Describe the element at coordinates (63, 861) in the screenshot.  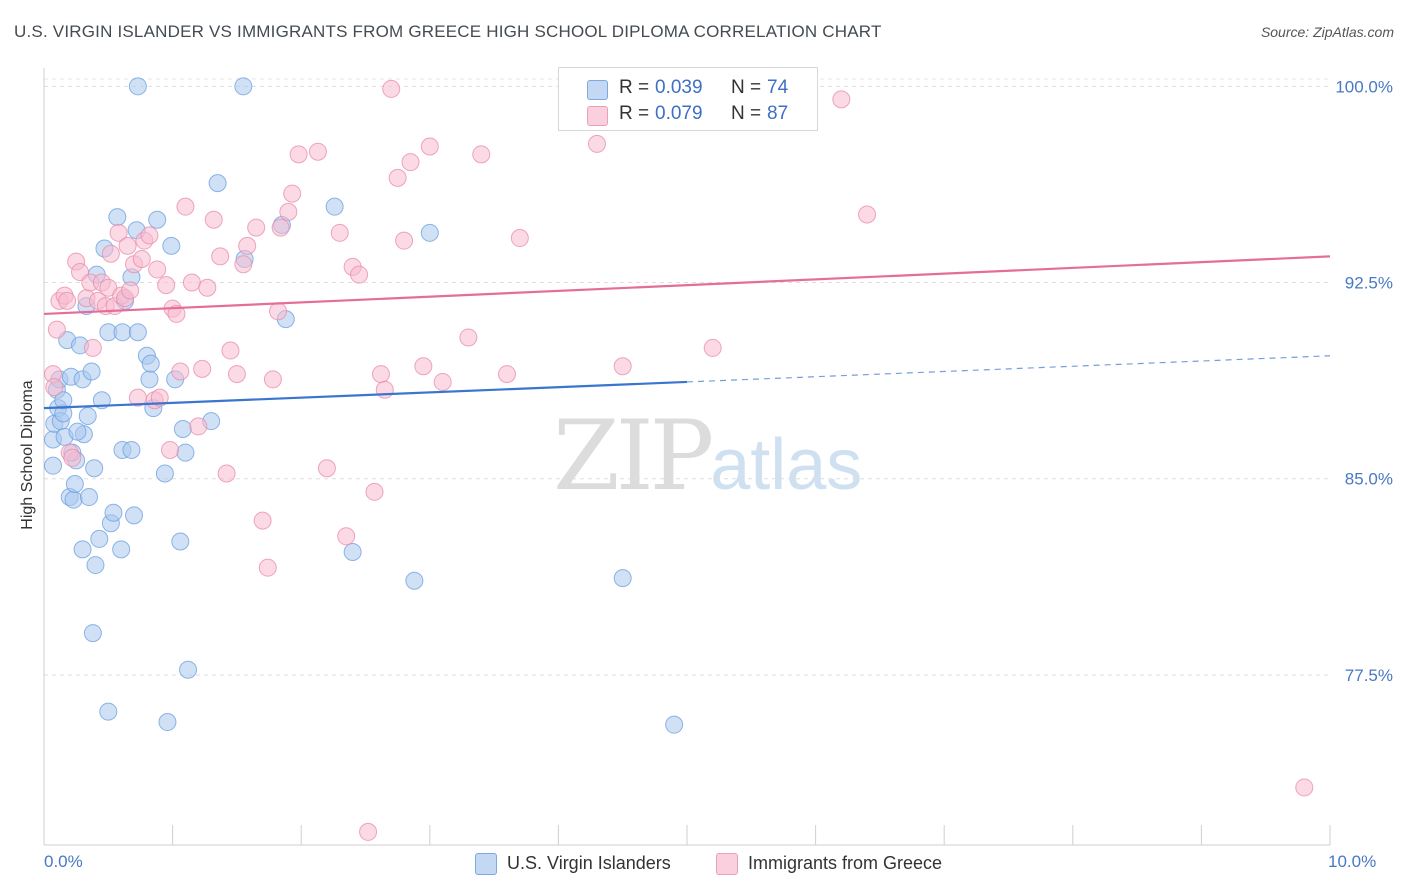
I see `x-tick-label-min: 0.0%` at that location.